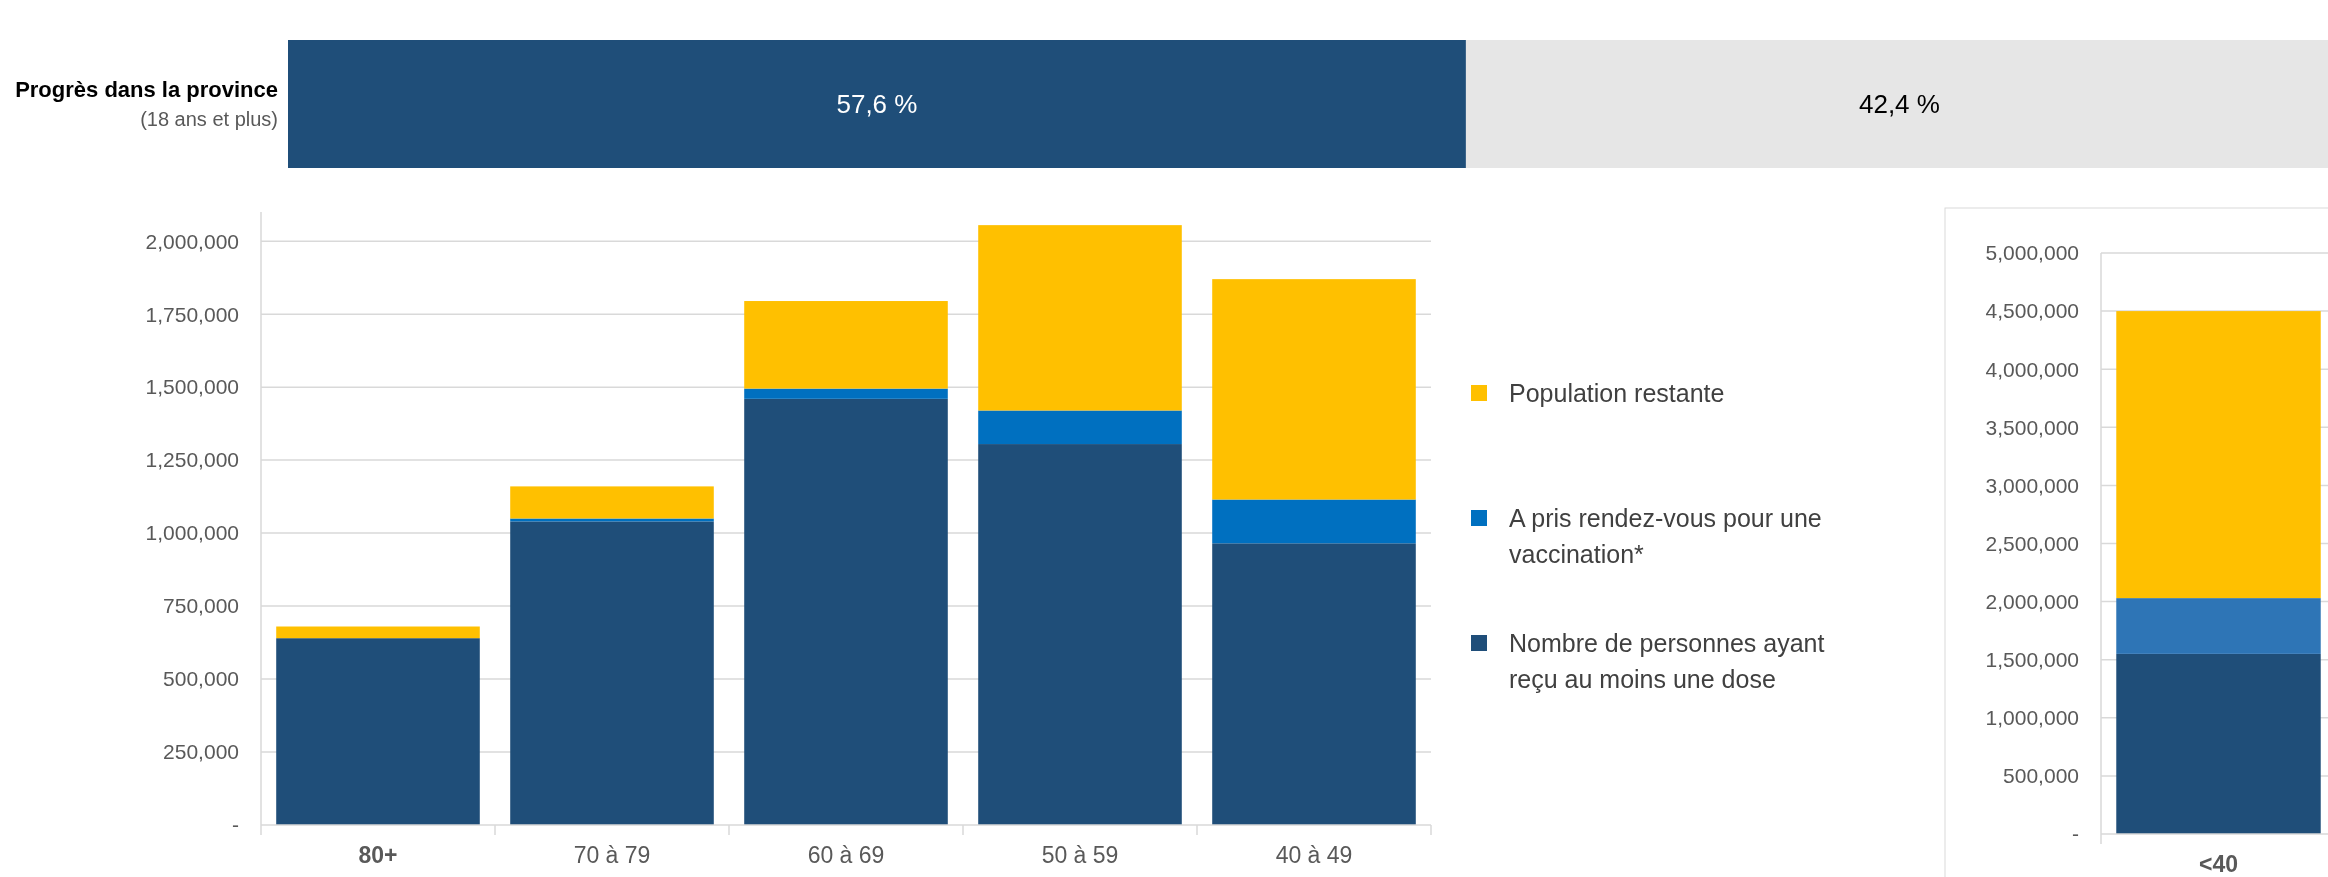 The width and height of the screenshot is (2328, 877). What do you see at coordinates (192, 314) in the screenshot?
I see `y-tick-label: 1,750,000` at bounding box center [192, 314].